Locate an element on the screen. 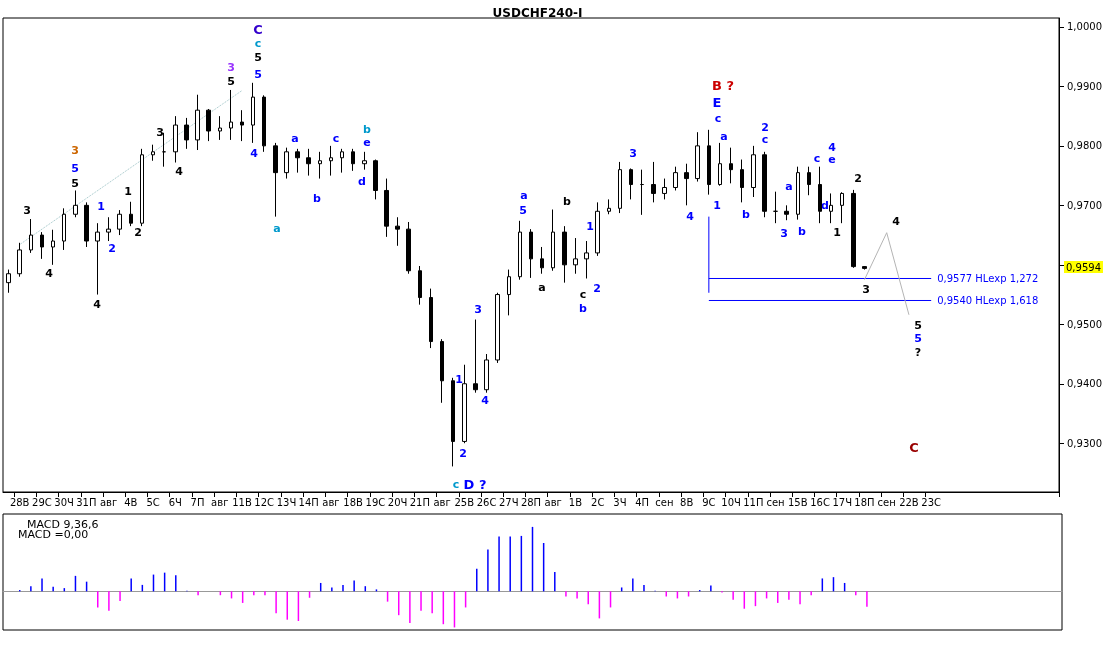 This screenshot has height=660, width=1105. x-tick-label: 29С is located at coordinates (42, 502).